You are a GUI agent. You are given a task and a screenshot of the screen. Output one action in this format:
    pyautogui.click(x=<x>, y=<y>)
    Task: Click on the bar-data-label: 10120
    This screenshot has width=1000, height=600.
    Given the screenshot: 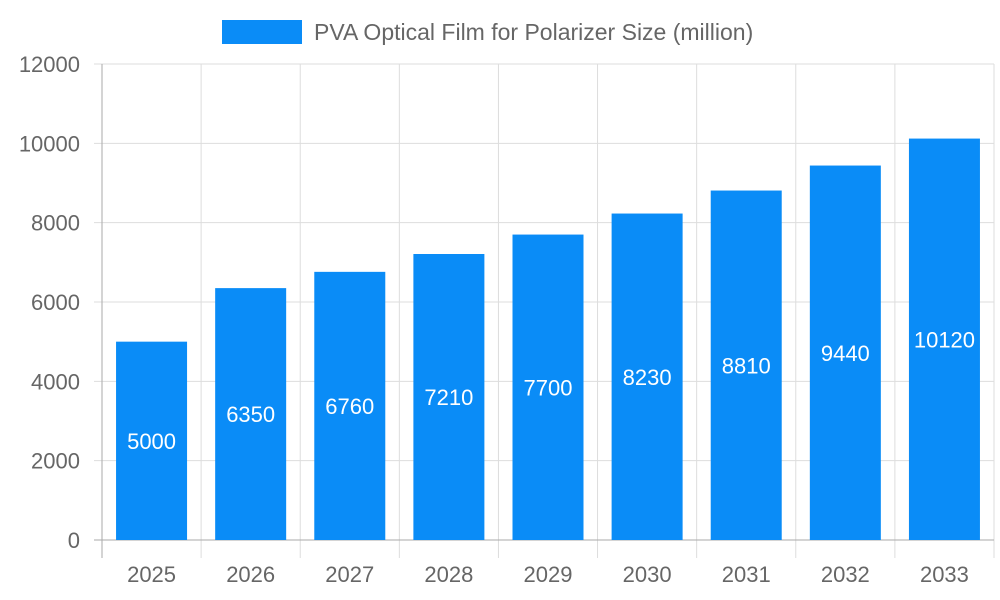 What is the action you would take?
    pyautogui.click(x=944, y=339)
    